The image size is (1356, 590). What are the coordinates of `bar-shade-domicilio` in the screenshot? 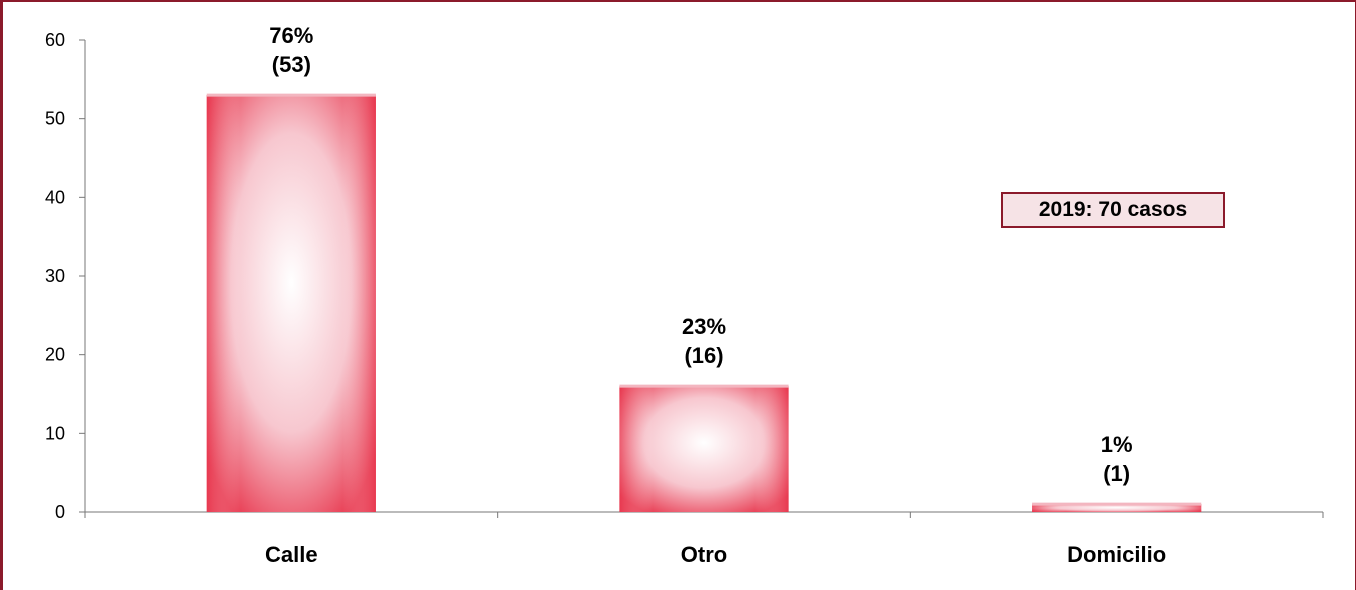 It's located at (1117, 508).